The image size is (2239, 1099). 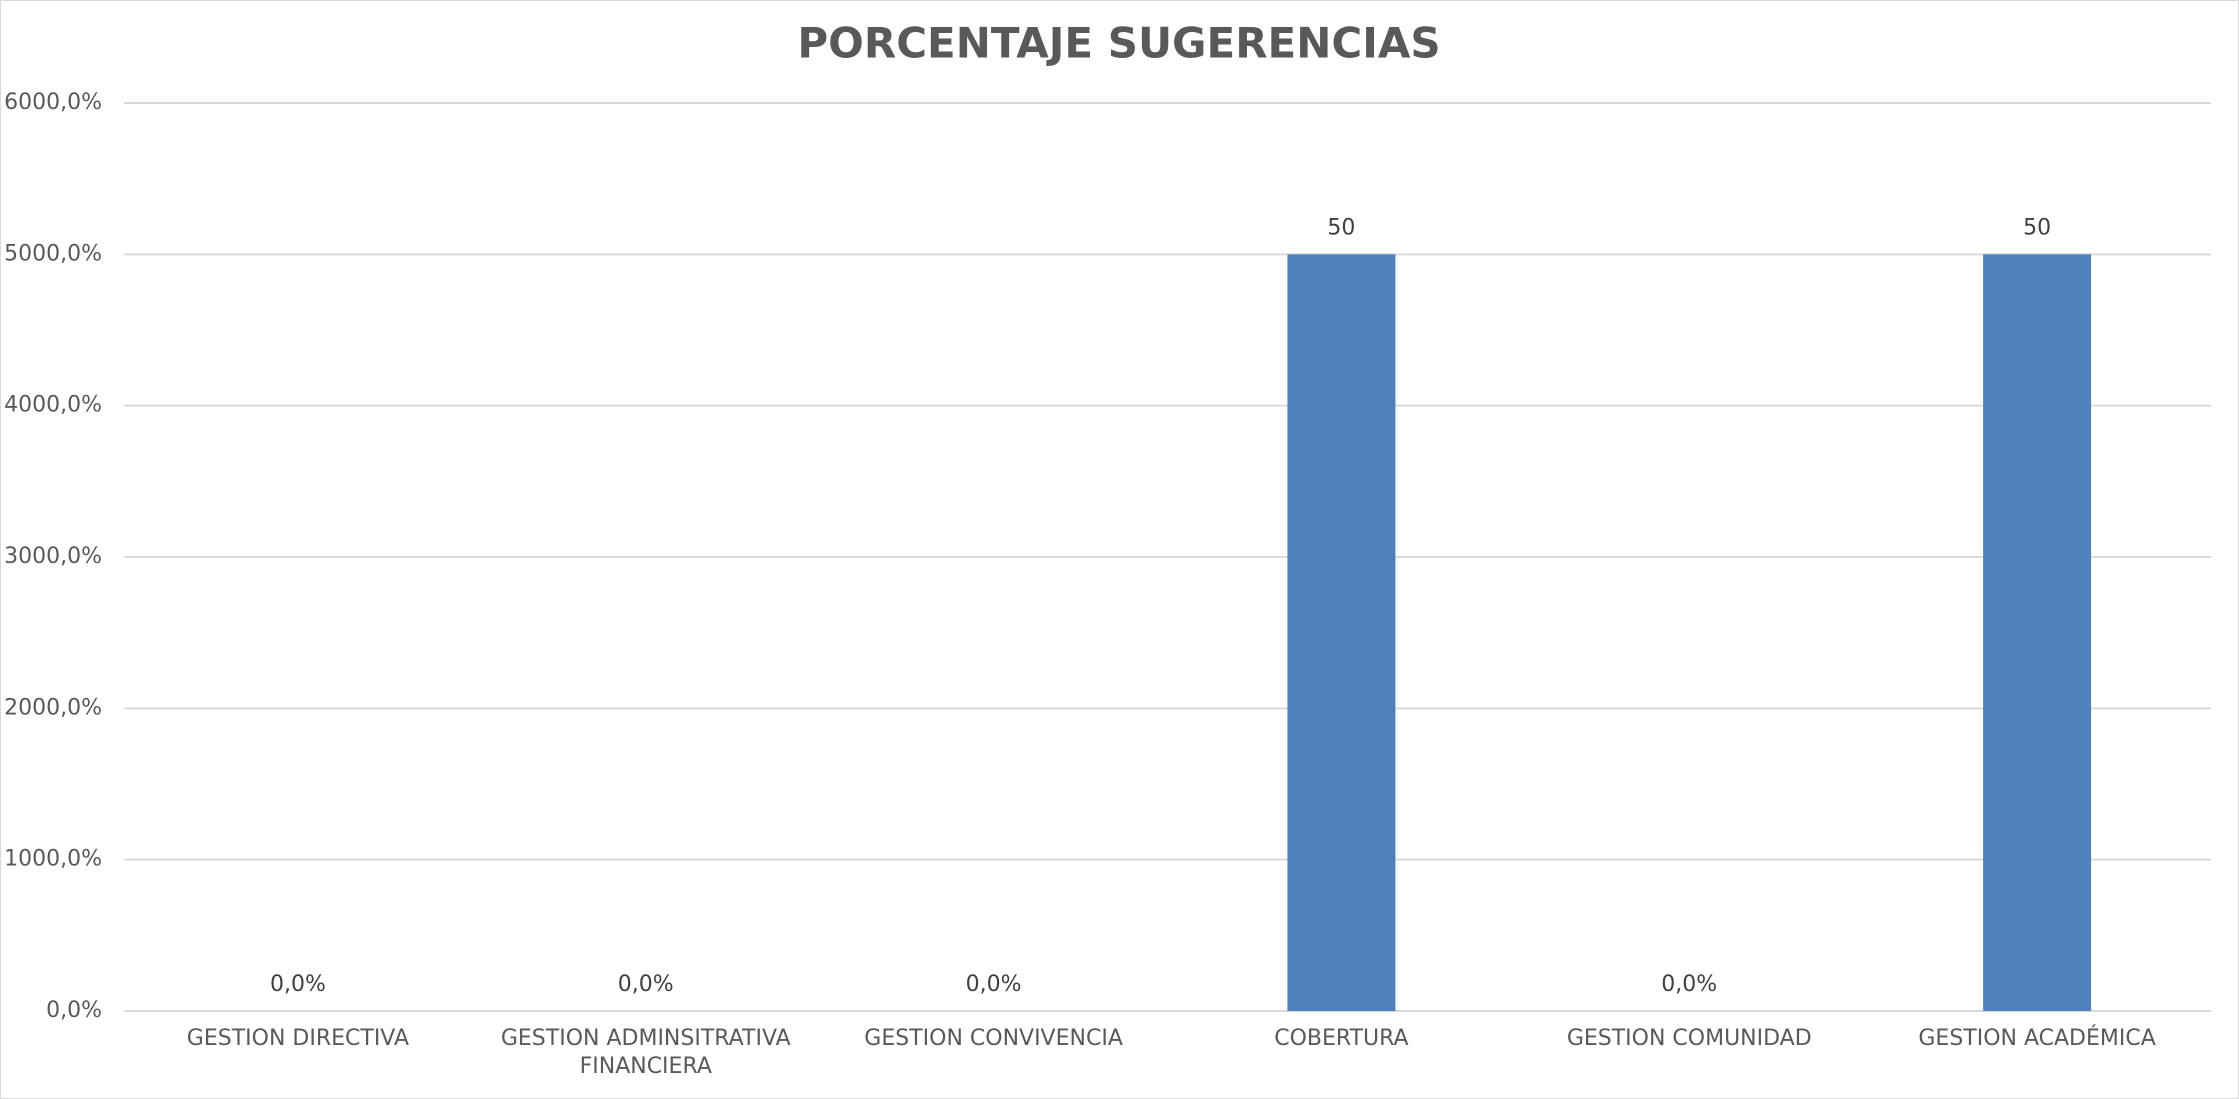 What do you see at coordinates (645, 1052) in the screenshot?
I see `x-tick-label: GESTION ADMINSITRATIVA FINANCIERA` at bounding box center [645, 1052].